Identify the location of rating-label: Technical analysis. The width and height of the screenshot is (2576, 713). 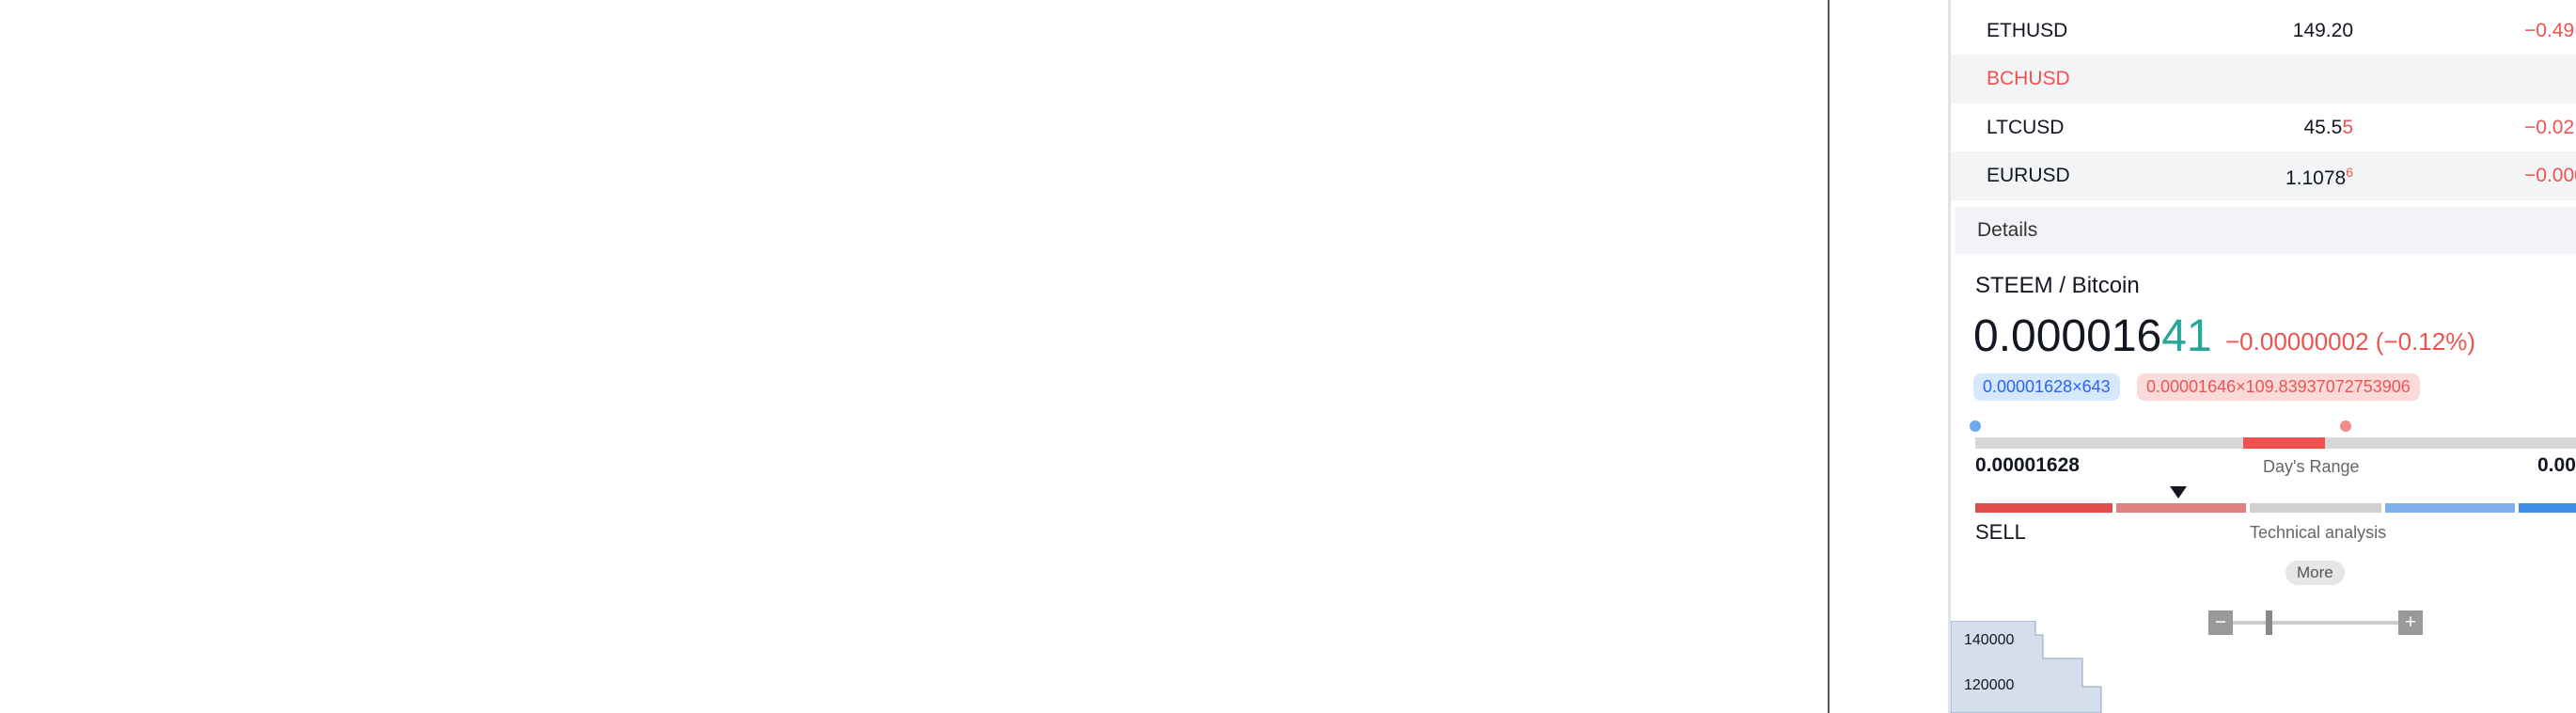
(2319, 532).